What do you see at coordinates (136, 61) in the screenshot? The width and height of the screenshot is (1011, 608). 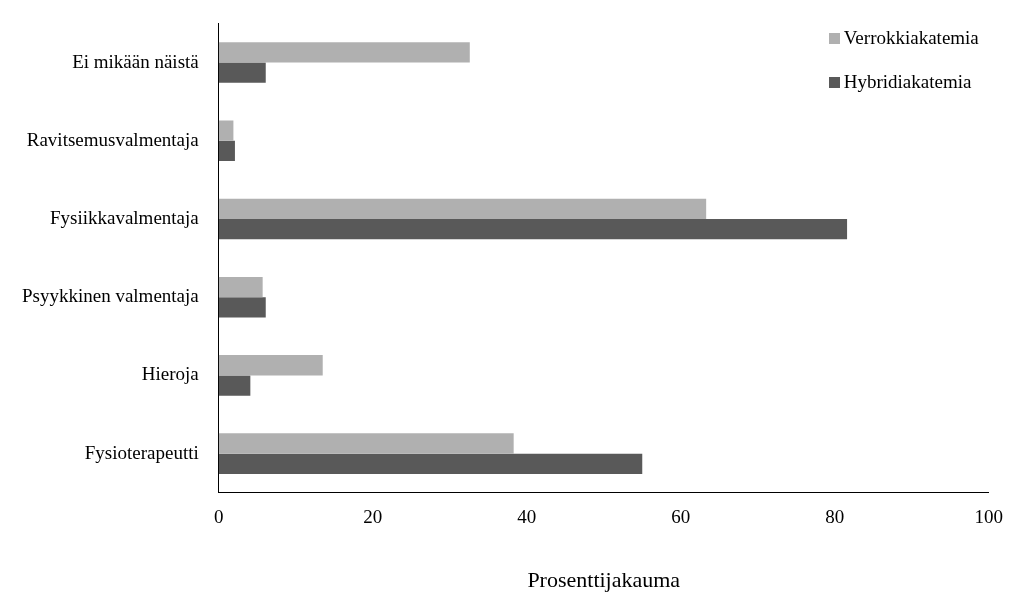 I see `y-tick-label: Ei mikään näistä` at bounding box center [136, 61].